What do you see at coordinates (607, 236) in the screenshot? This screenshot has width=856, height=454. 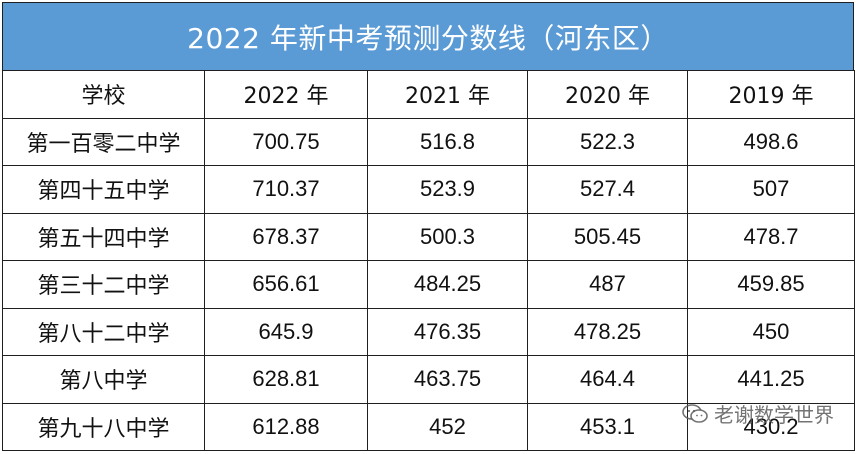 I see `score-cell-2020: 505.45` at bounding box center [607, 236].